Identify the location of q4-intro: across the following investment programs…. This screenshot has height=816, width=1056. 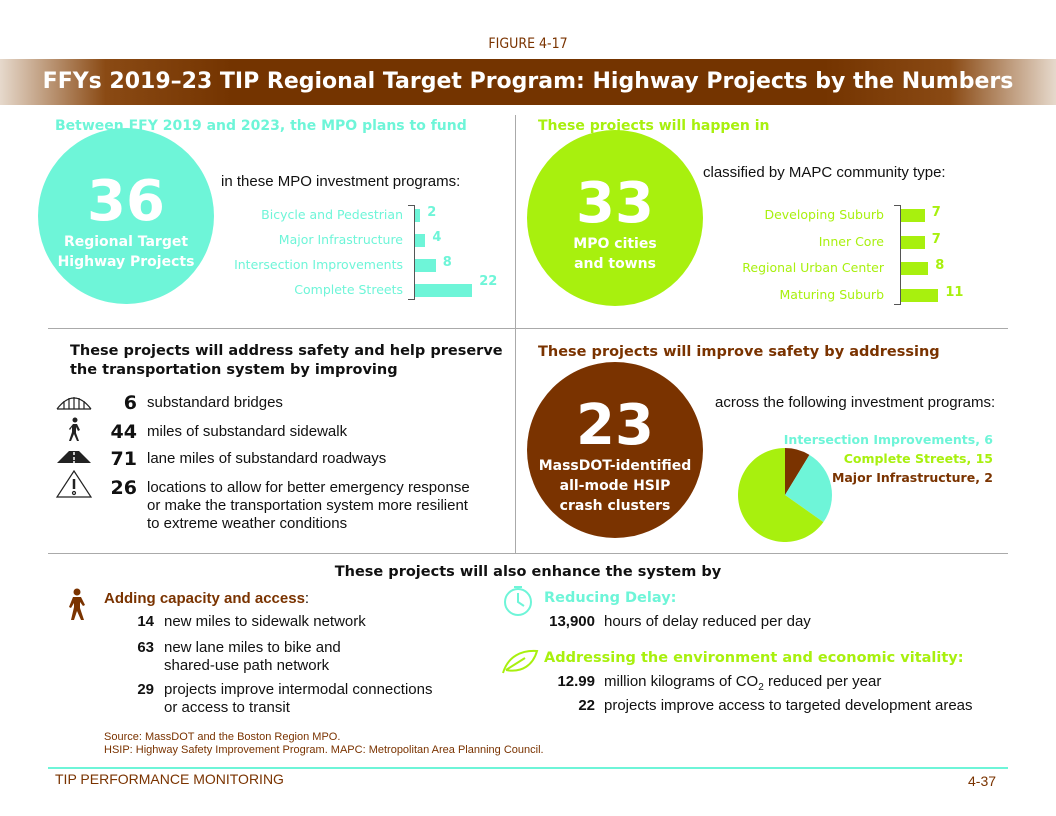
(855, 402).